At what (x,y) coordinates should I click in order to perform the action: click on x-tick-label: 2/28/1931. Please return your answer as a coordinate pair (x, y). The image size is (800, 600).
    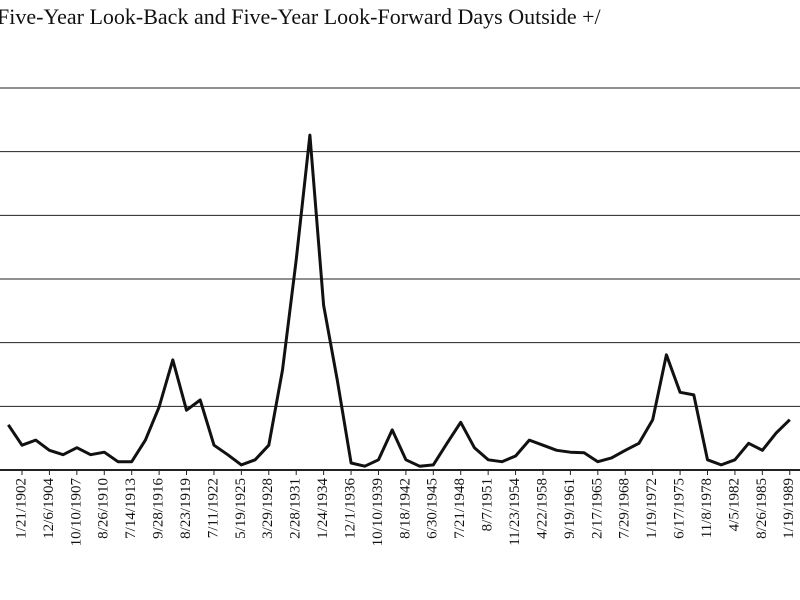
    Looking at the image, I should click on (296, 508).